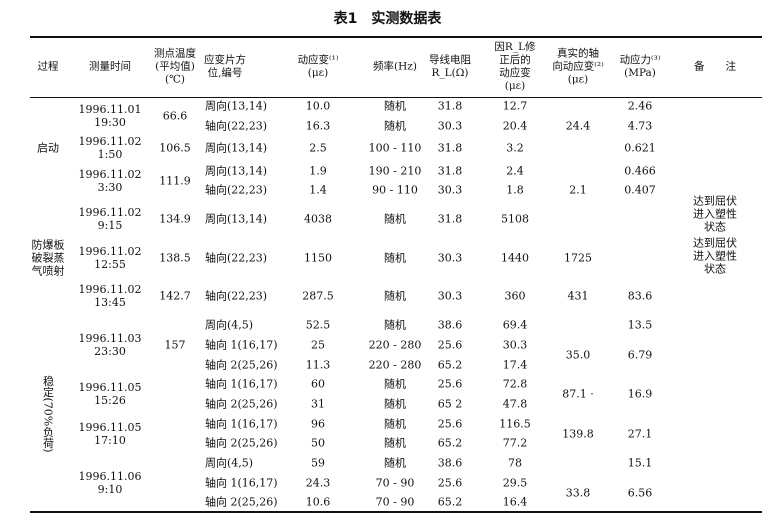 The height and width of the screenshot is (520, 775). I want to click on cell-temperature: 134.9, so click(175, 219).